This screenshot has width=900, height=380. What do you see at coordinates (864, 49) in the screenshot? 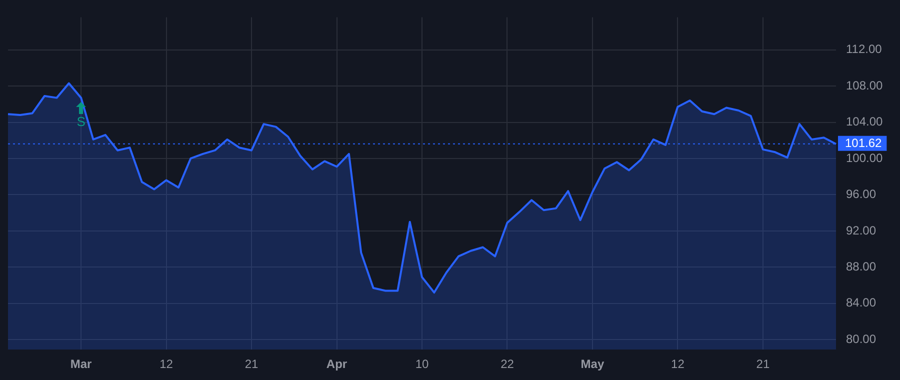
I see `y-tick-label: 112.00` at bounding box center [864, 49].